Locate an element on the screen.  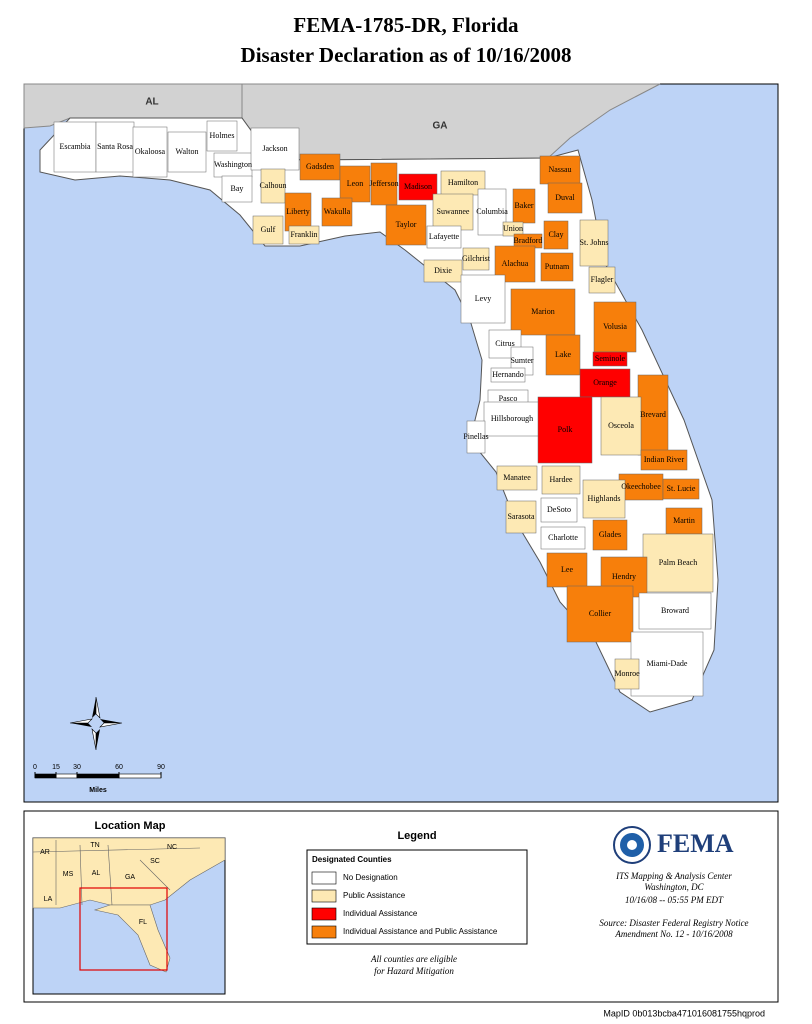
county-label: Union is located at coordinates (513, 228).